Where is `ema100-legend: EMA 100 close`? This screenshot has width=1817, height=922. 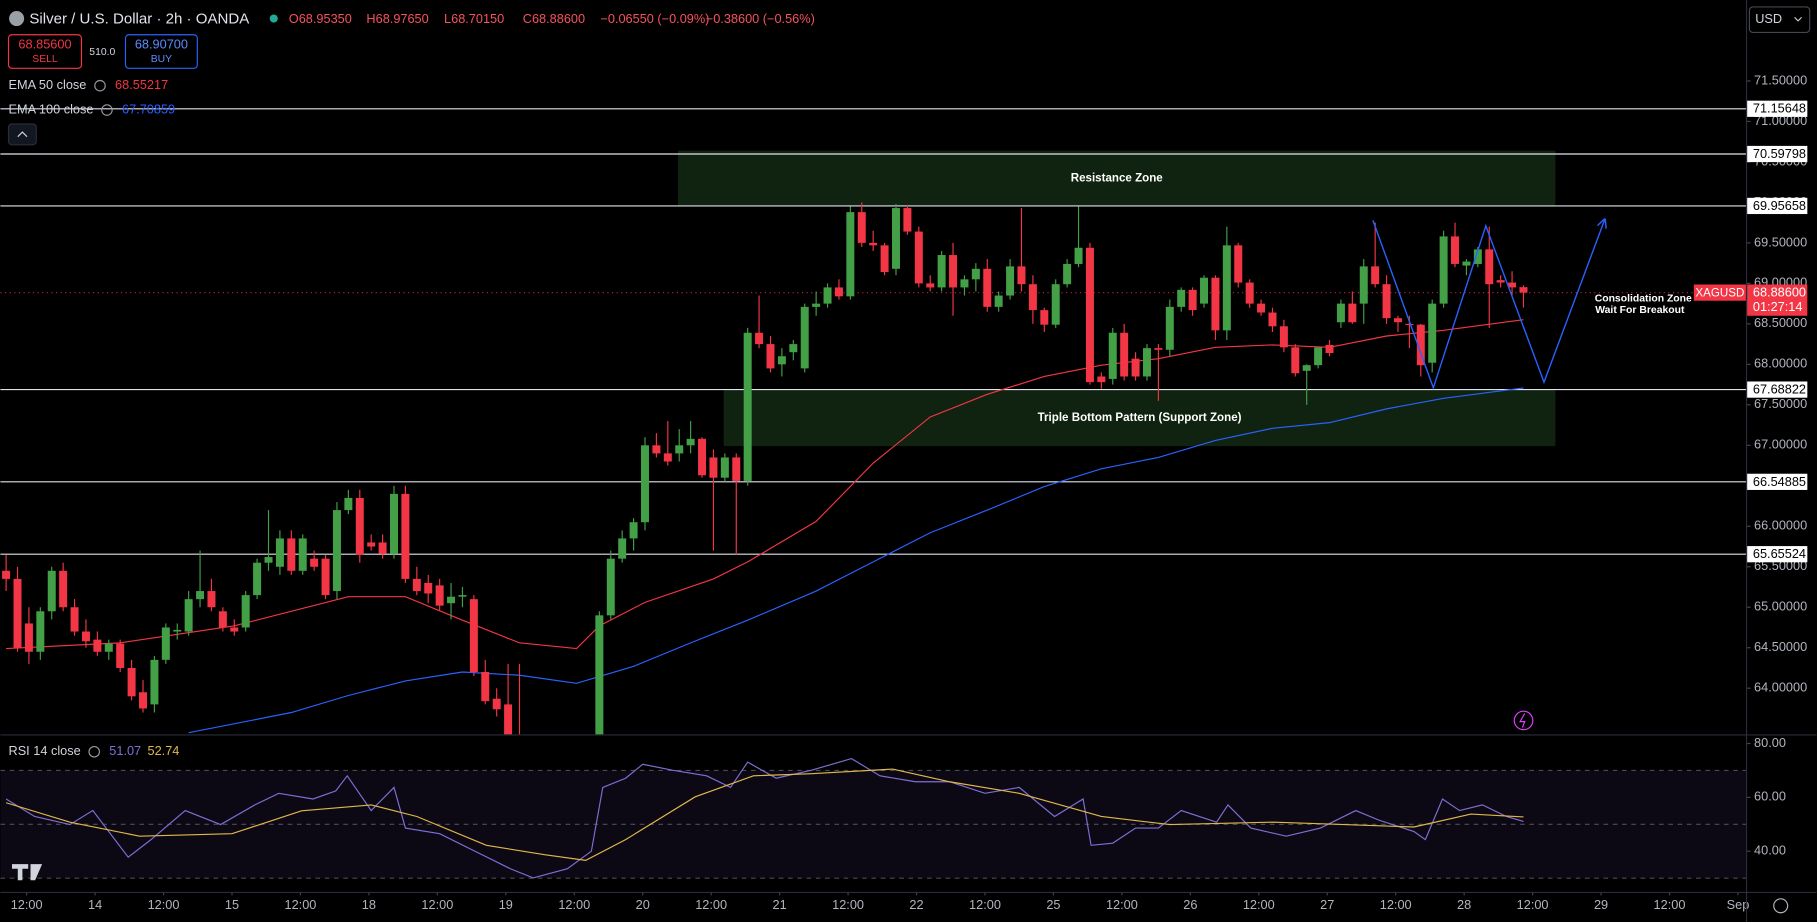
ema100-legend: EMA 100 close is located at coordinates (51, 108).